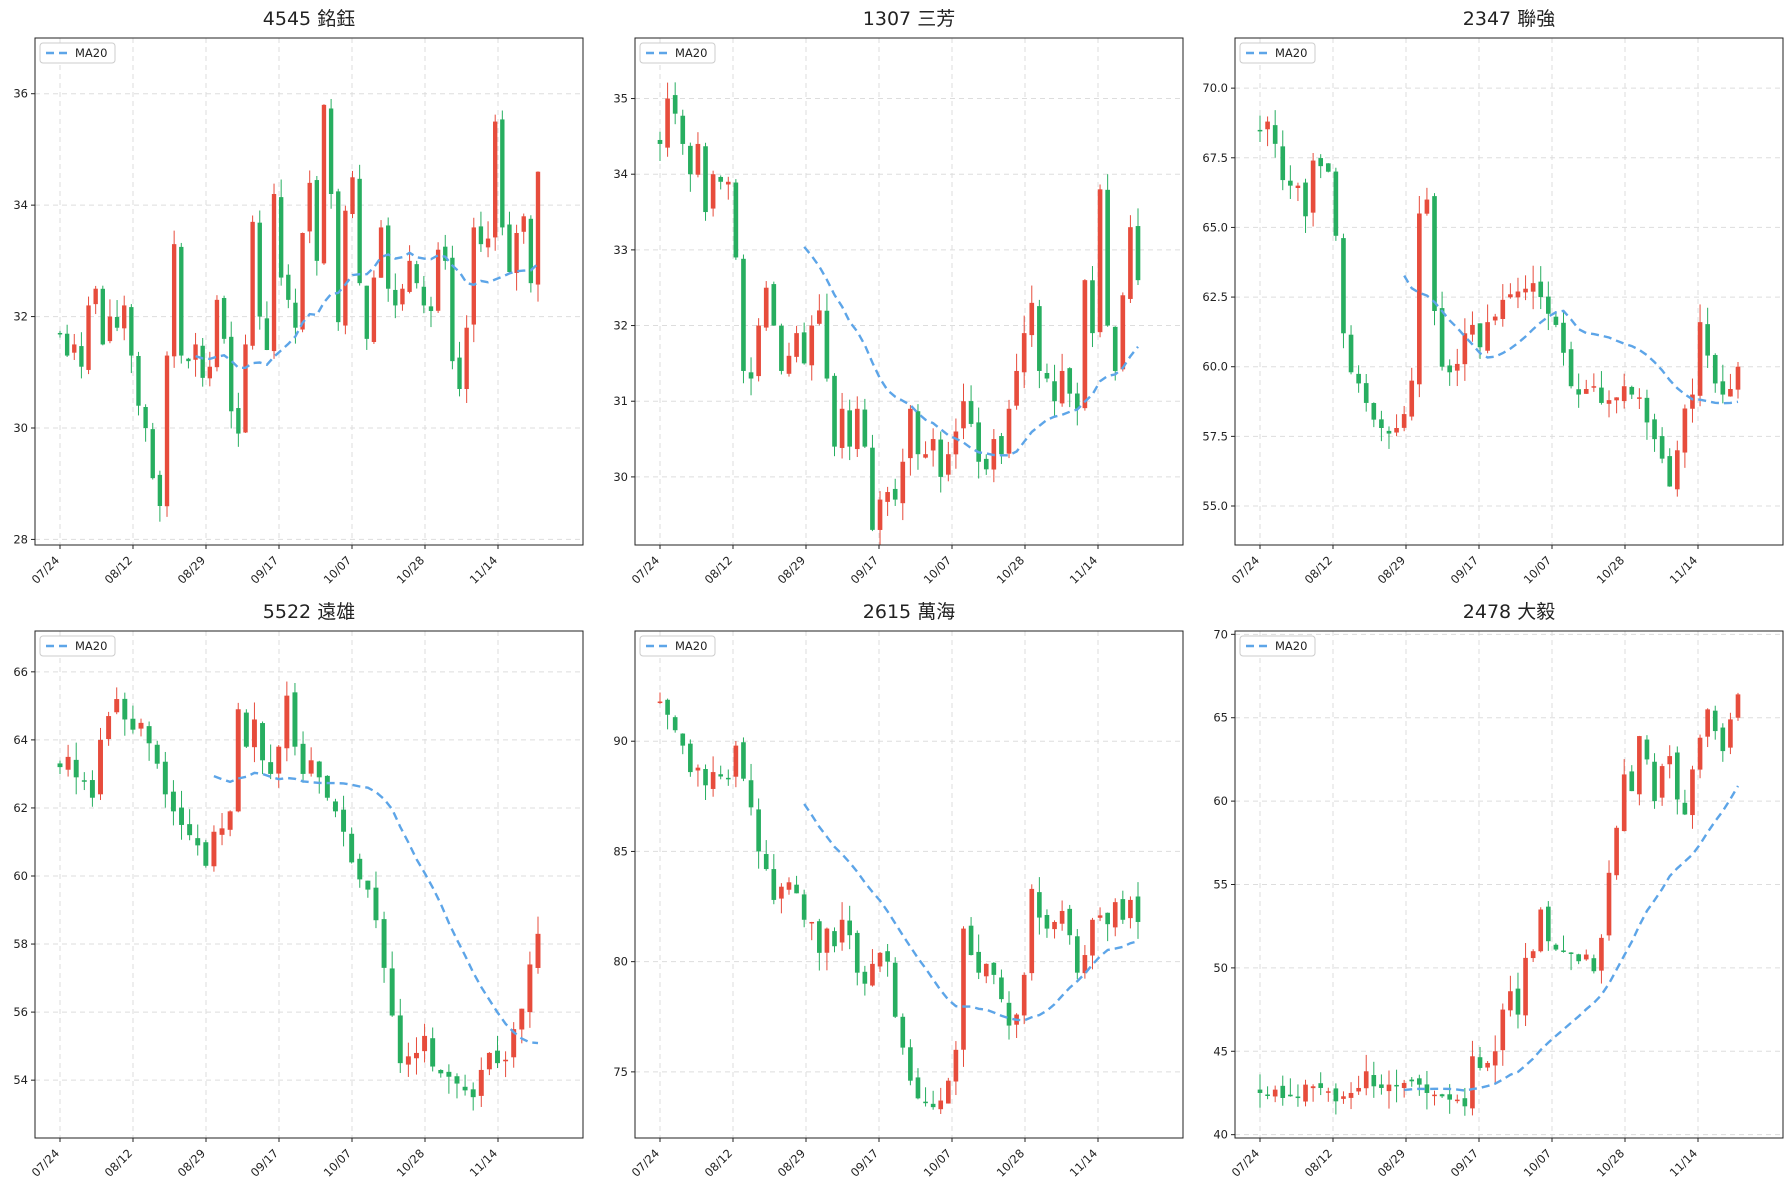 The height and width of the screenshot is (1189, 1790). What do you see at coordinates (620, 741) in the screenshot?
I see `y-tick-label: 90` at bounding box center [620, 741].